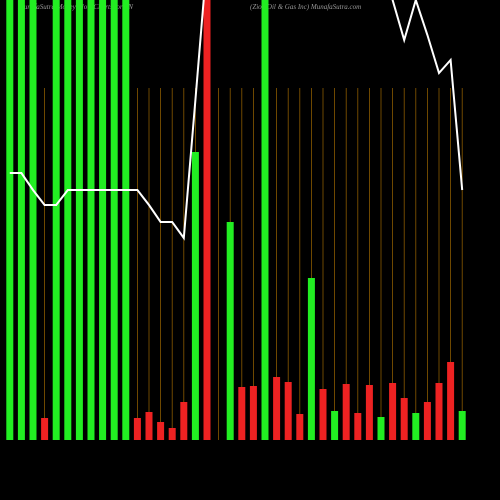 The image size is (500, 500). Describe the element at coordinates (305, 7) in the screenshot. I see `chart-subtitle: (Zion Oil & Gas Inc) MunafaSutra.com` at that location.